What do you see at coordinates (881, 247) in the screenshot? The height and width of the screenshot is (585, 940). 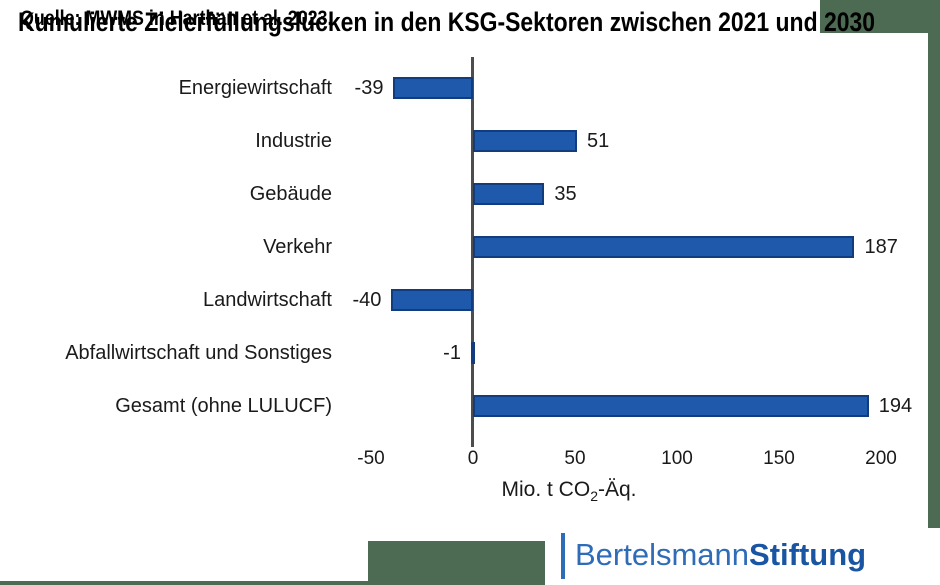 I see `value-label: 187` at bounding box center [881, 247].